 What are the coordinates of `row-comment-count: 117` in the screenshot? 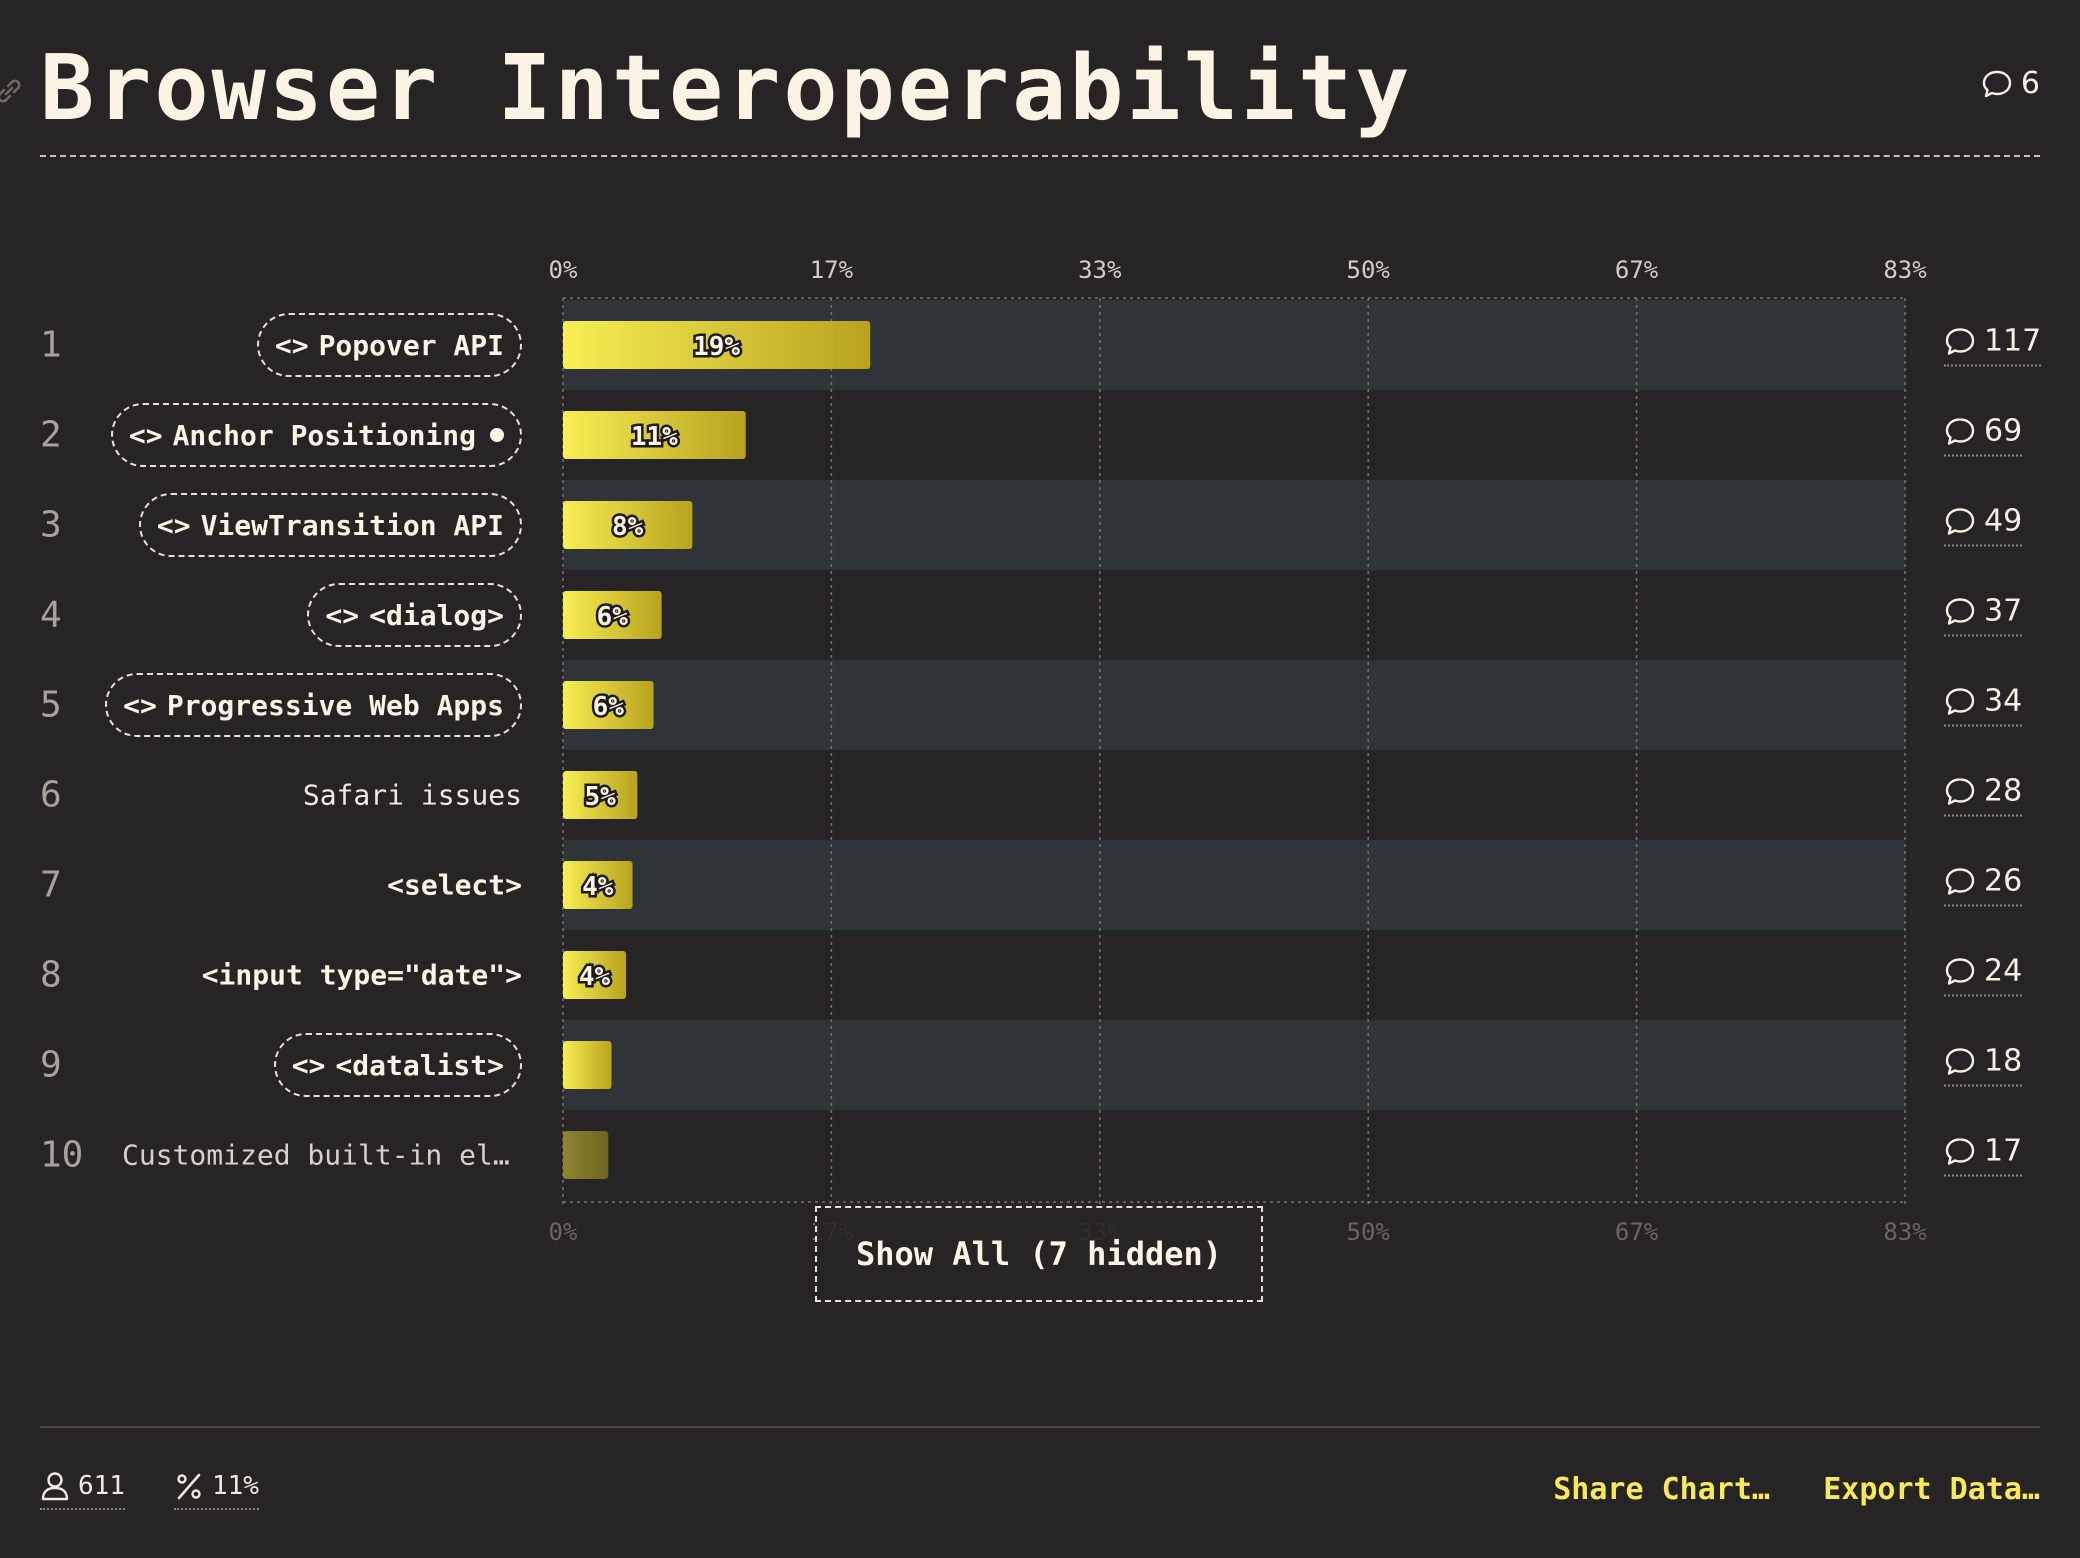 It's located at (2013, 341).